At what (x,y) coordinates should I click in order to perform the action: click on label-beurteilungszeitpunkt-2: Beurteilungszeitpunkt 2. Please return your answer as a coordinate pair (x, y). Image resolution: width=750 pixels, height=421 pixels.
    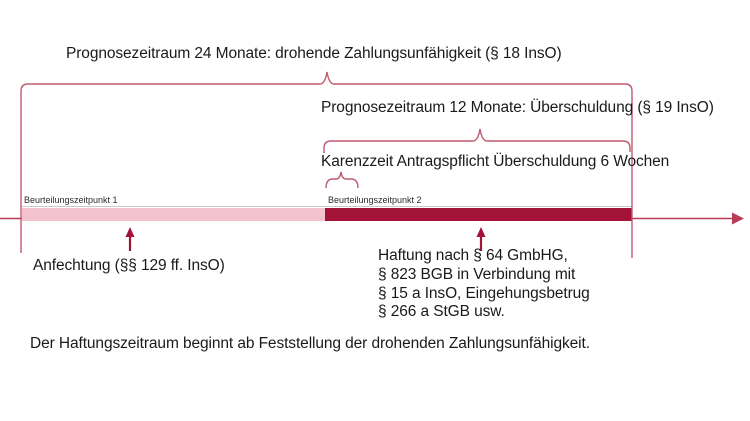
    Looking at the image, I should click on (375, 200).